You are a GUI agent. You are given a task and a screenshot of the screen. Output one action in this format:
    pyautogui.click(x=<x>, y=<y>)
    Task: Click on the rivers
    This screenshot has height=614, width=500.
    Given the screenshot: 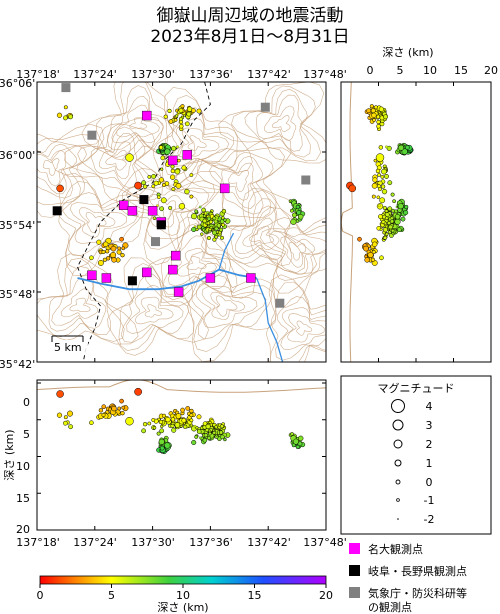 What is the action you would take?
    pyautogui.click(x=180, y=297)
    